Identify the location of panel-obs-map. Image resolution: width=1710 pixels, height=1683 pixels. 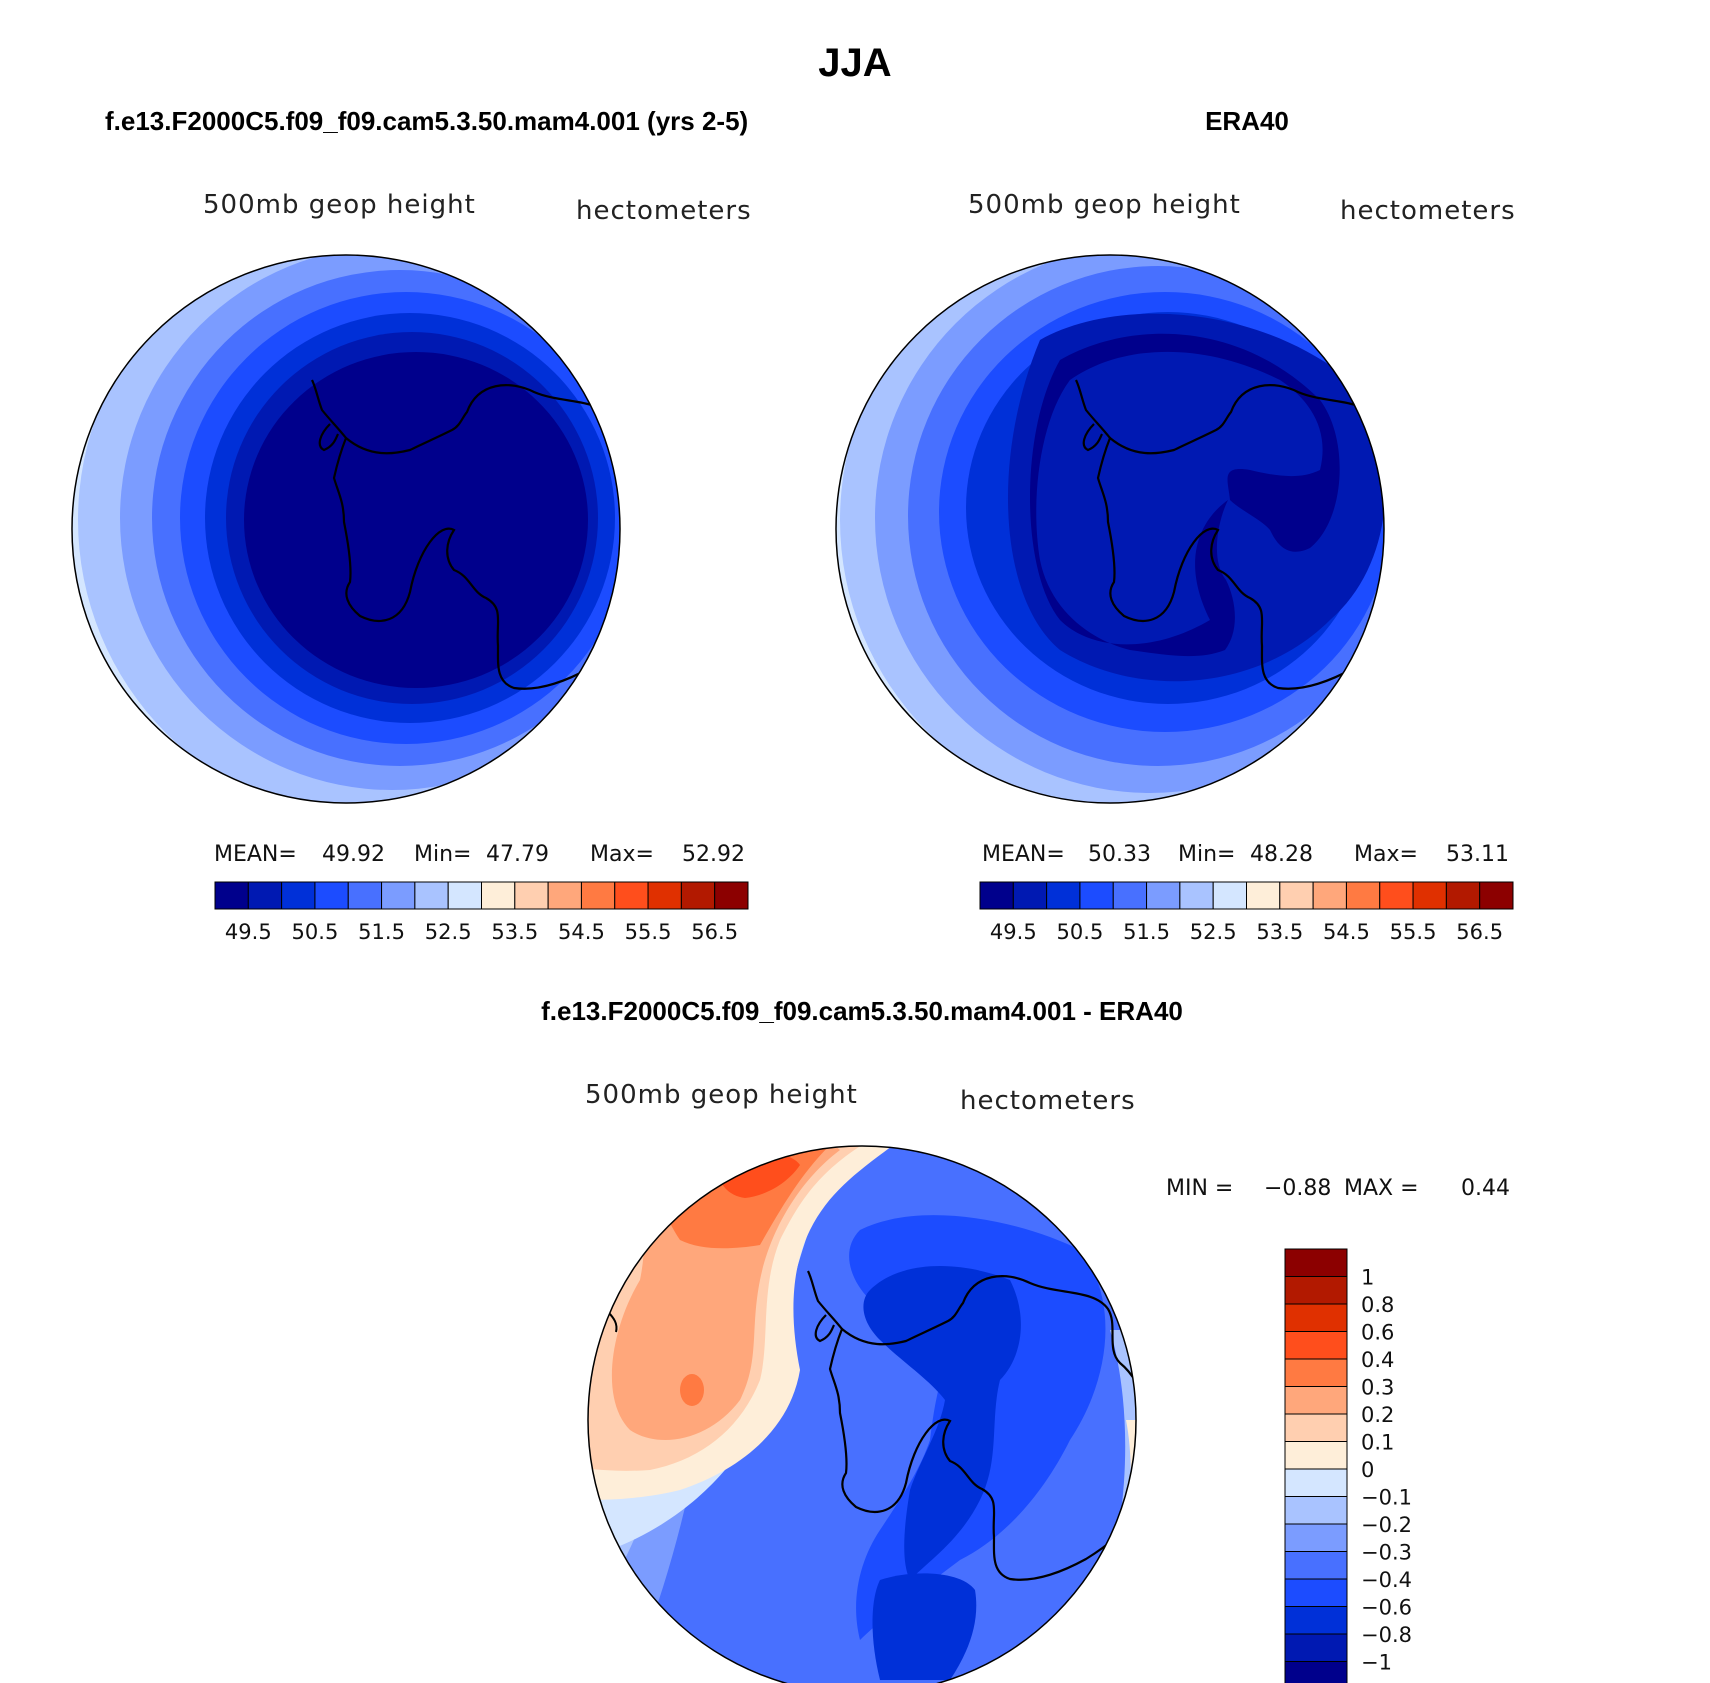
(1110, 529).